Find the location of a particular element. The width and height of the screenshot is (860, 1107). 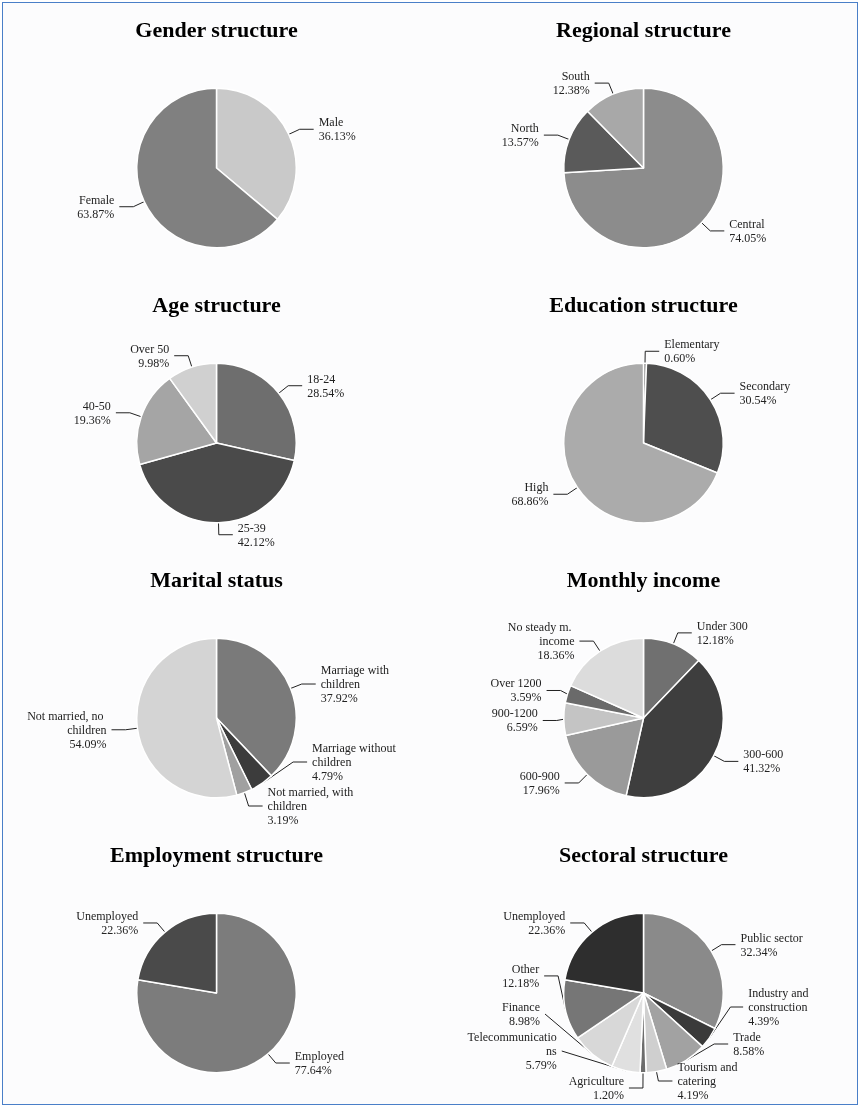

data-label: 37.92% is located at coordinates (339, 698).